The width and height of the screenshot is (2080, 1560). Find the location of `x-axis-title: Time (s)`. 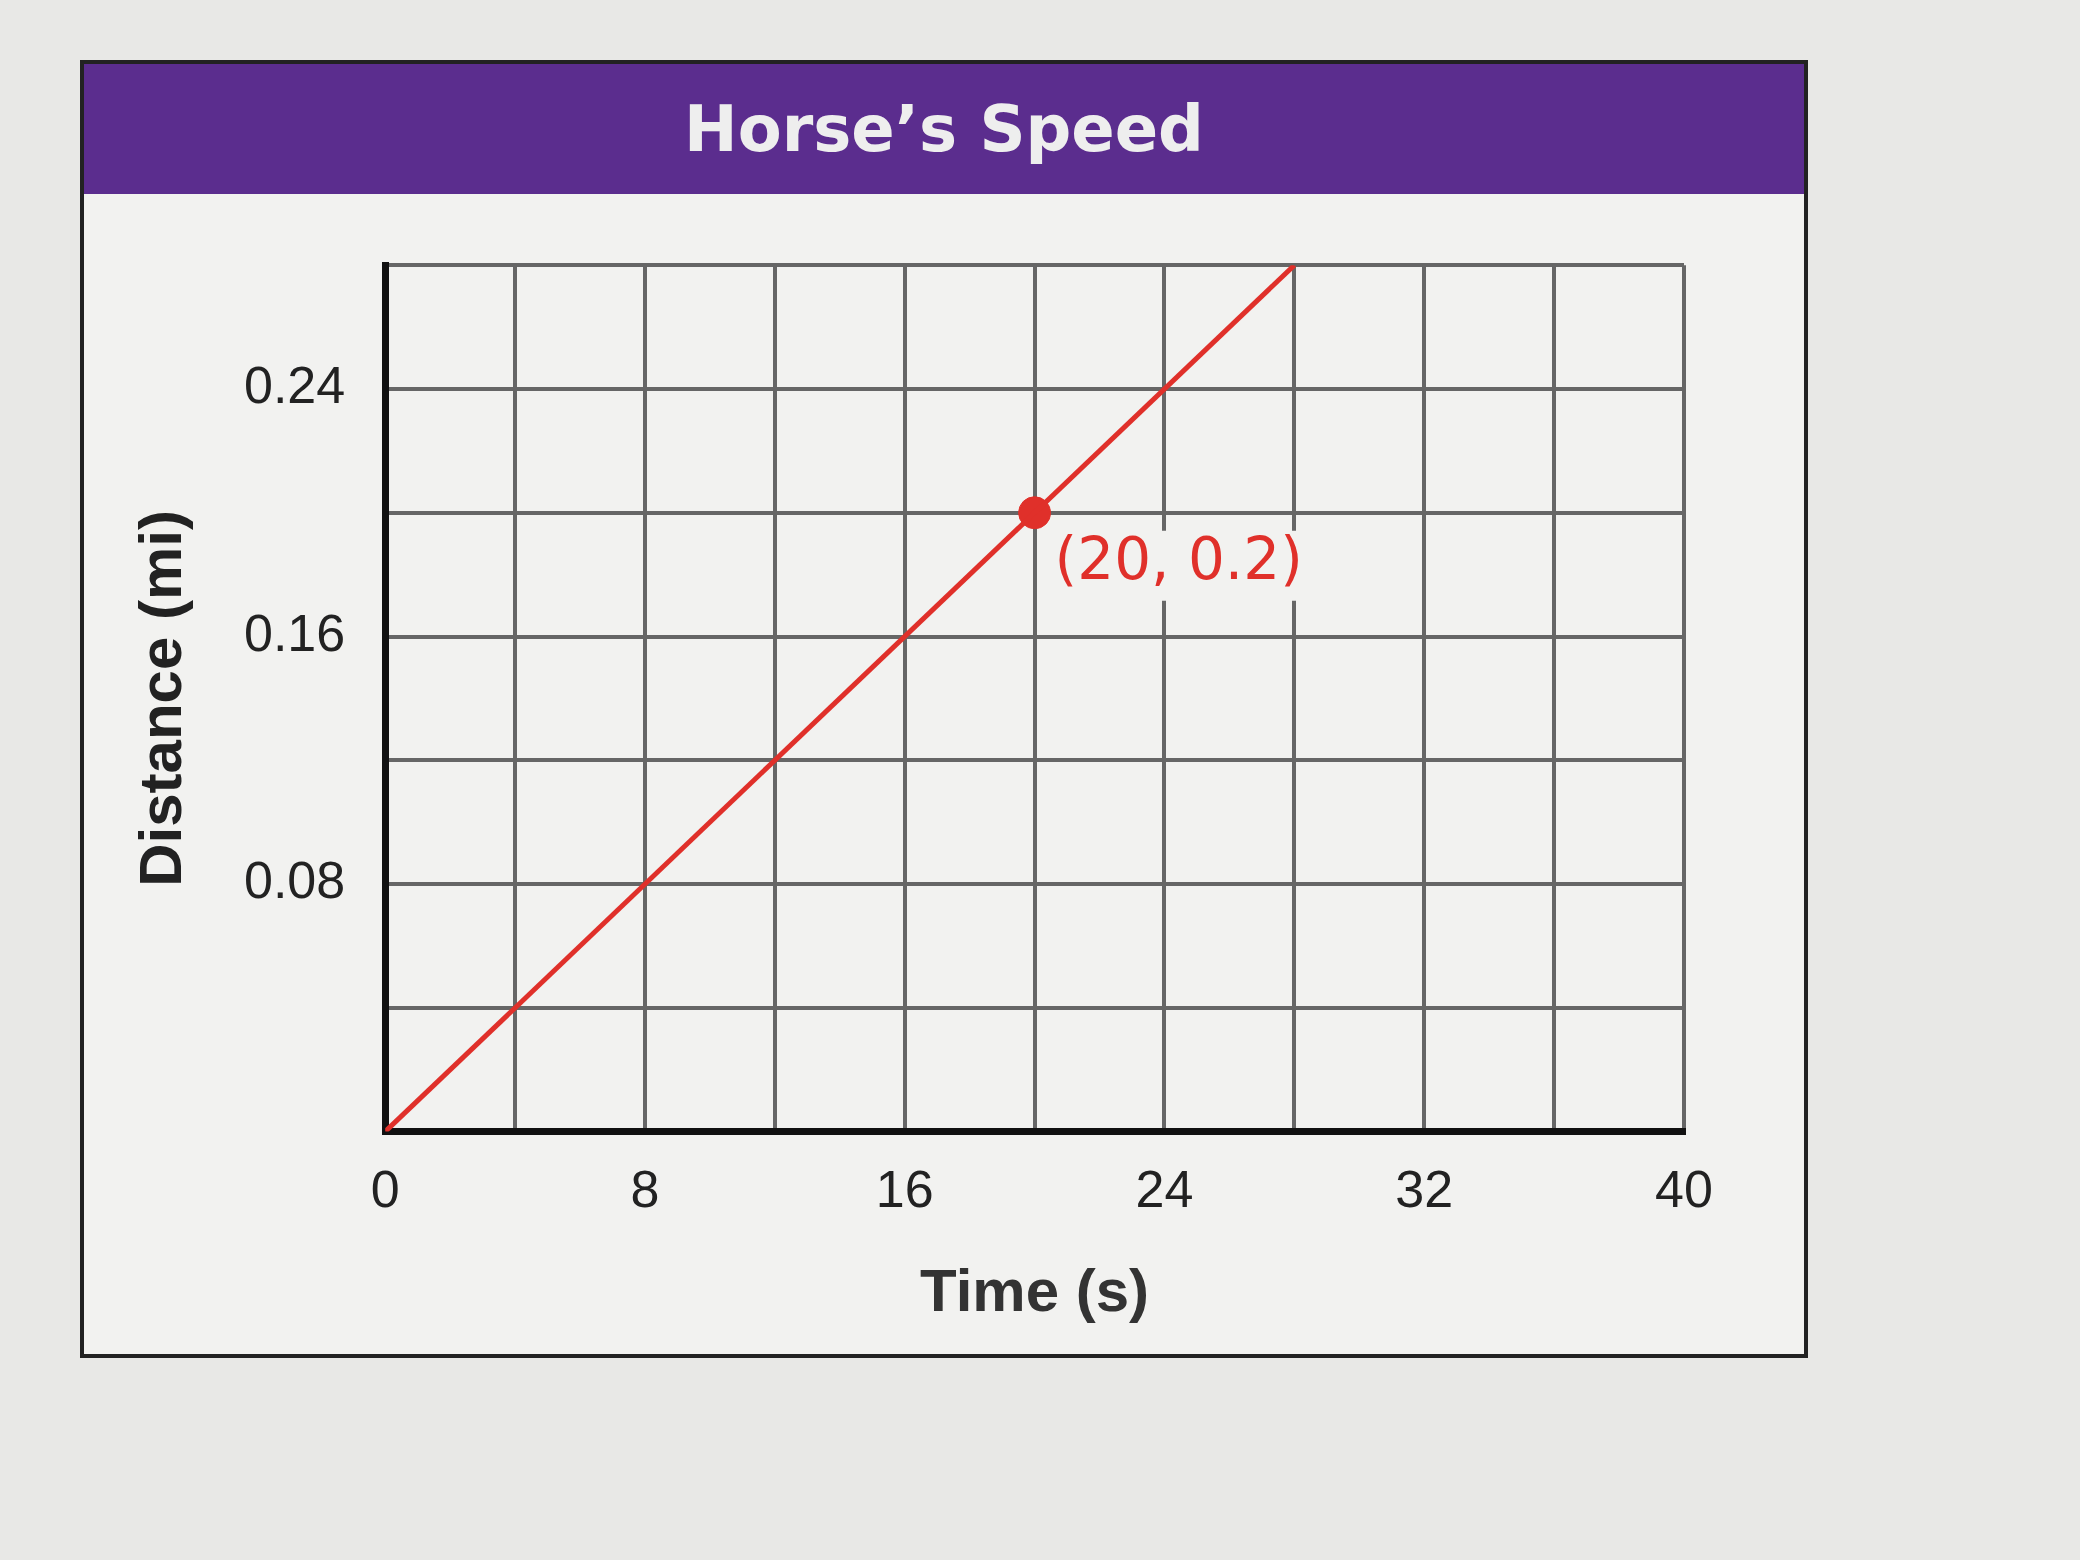

x-axis-title: Time (s) is located at coordinates (1035, 1290).